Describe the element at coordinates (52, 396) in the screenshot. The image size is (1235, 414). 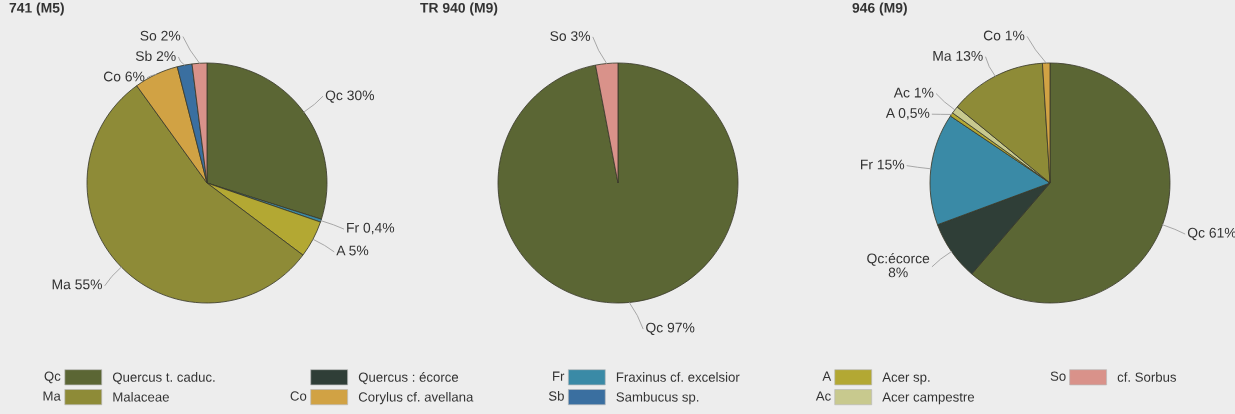
I see `legend-label: Ma` at that location.